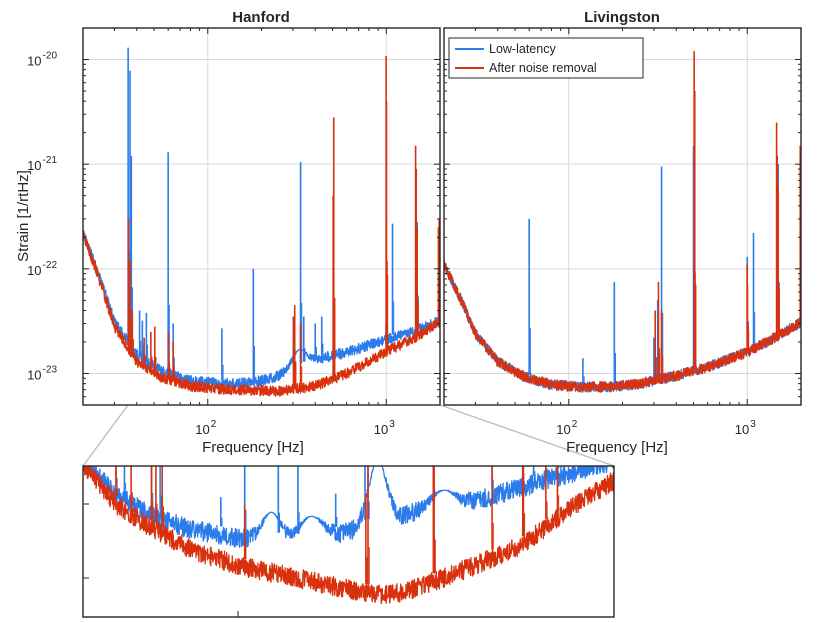  What do you see at coordinates (617, 447) in the screenshot?
I see `livingston-xlabel: Frequency [Hz]` at bounding box center [617, 447].